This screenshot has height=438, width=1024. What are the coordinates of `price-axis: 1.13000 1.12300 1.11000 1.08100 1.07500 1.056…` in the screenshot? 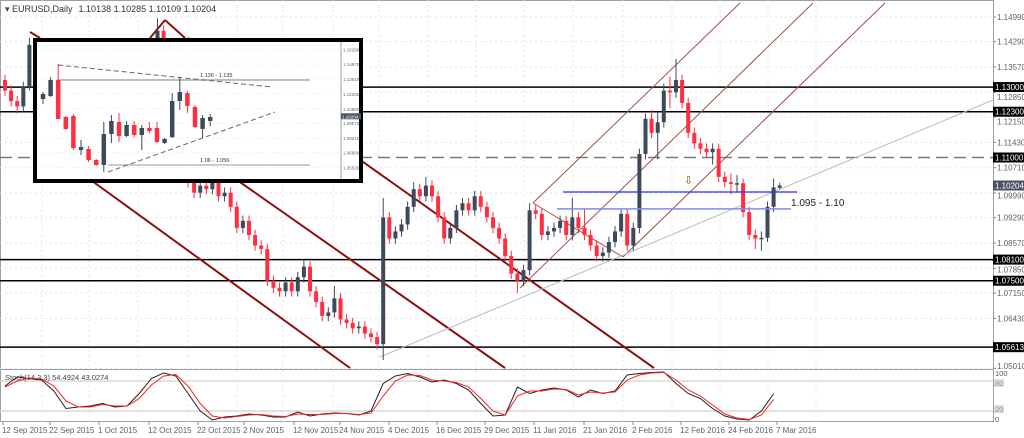 It's located at (1008, 211).